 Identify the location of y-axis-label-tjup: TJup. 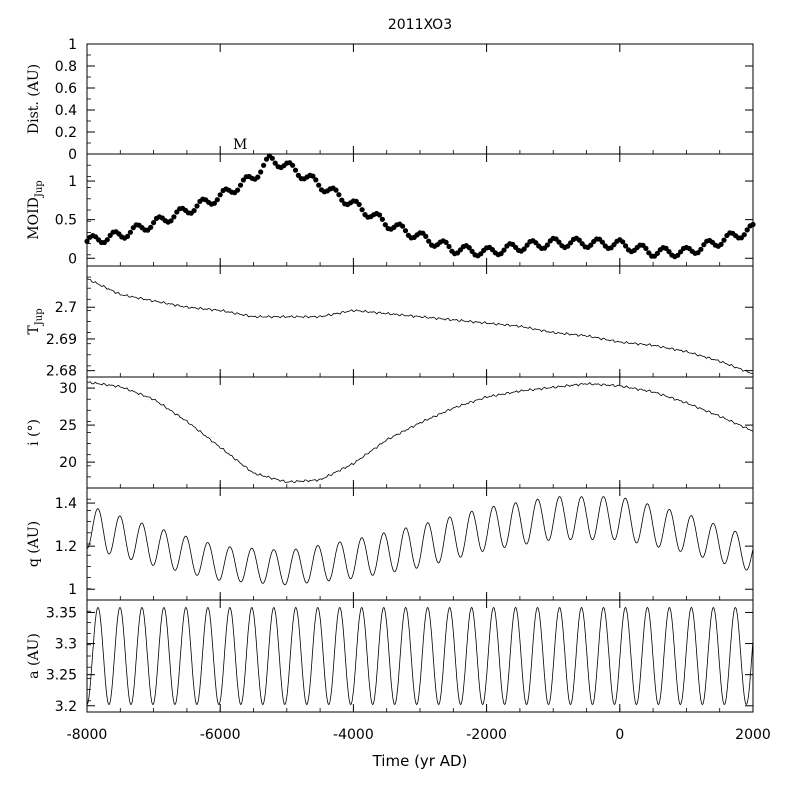
(35, 321).